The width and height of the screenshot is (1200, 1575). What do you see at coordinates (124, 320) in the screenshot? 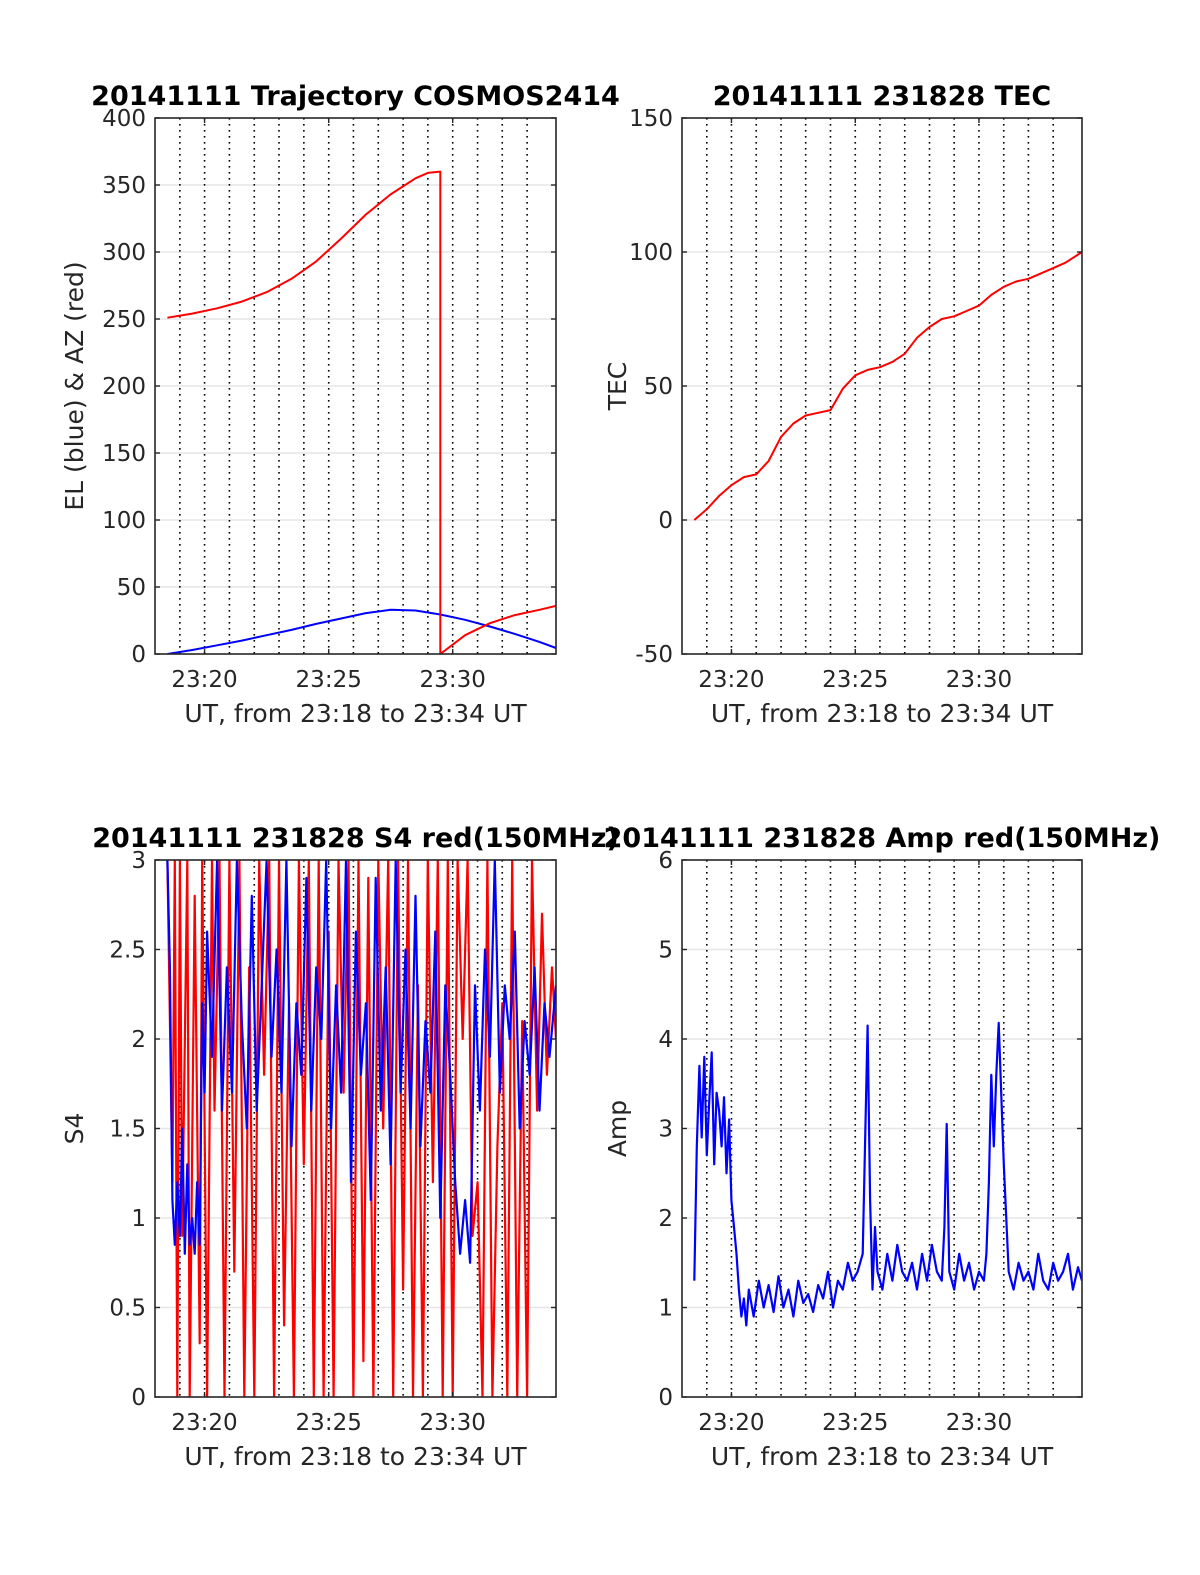
I see `y-tick-label: 250` at bounding box center [124, 320].